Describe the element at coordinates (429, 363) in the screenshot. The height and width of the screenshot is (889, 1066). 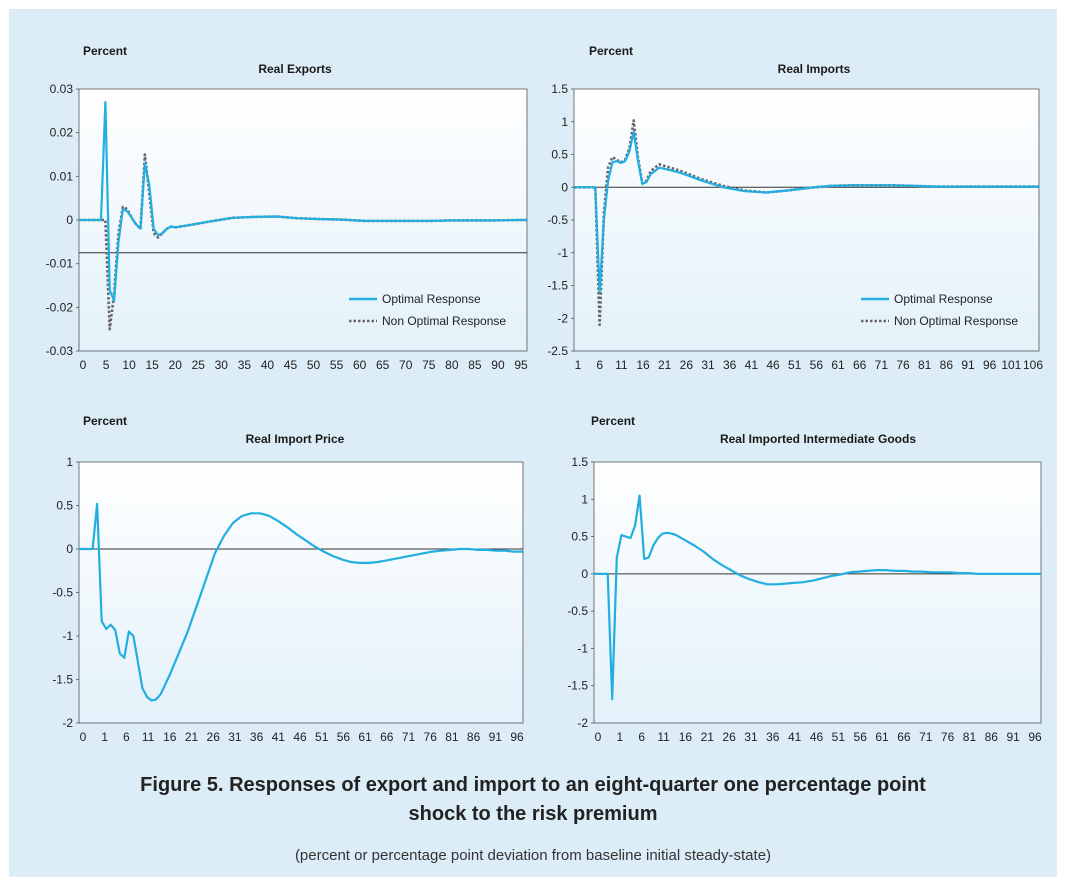
I see `x-tick-label: 75` at that location.